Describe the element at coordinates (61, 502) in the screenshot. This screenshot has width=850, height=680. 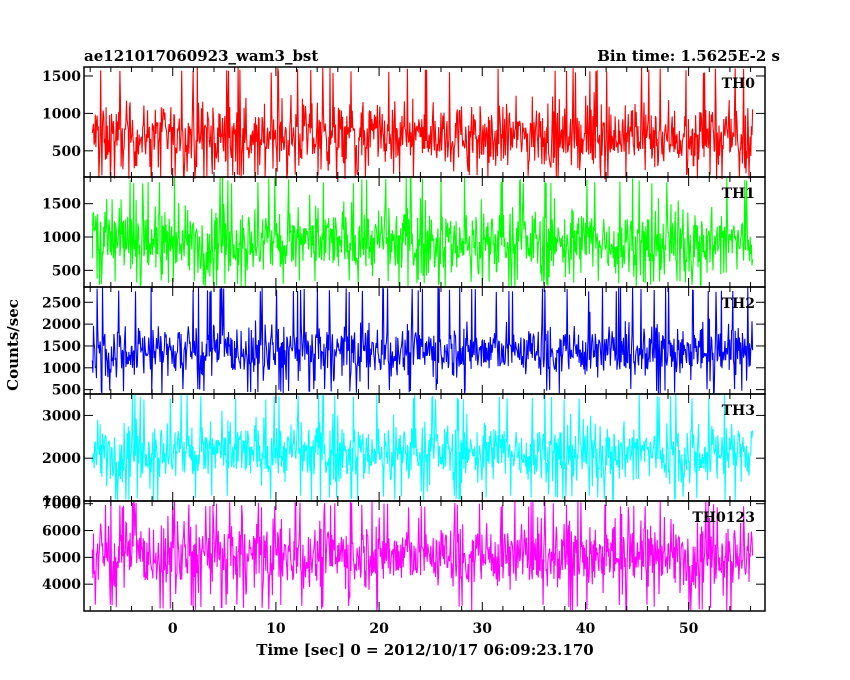
I see `y-tick-label-TH3: 1000` at that location.